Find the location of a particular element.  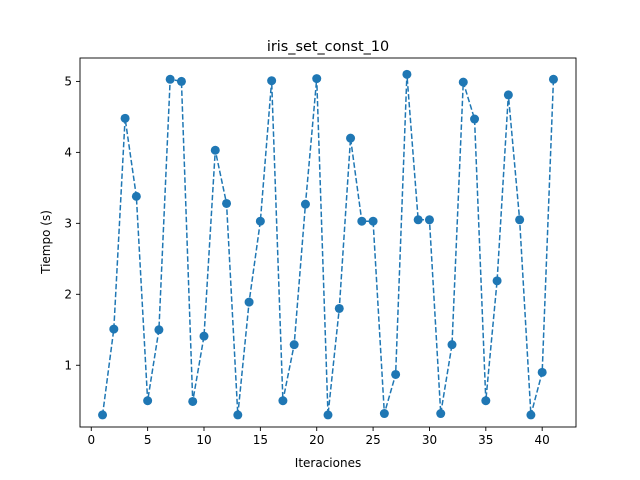

x-tick-label: 35 is located at coordinates (485, 440).